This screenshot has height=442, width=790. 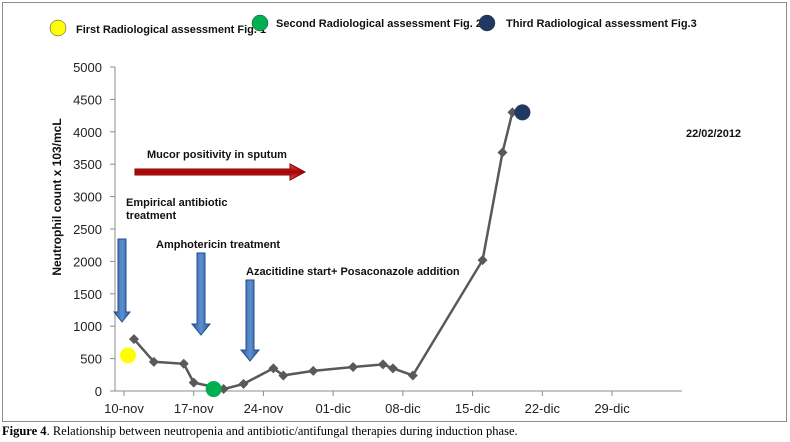 What do you see at coordinates (87, 99) in the screenshot?
I see `y-tick-label: 4500` at bounding box center [87, 99].